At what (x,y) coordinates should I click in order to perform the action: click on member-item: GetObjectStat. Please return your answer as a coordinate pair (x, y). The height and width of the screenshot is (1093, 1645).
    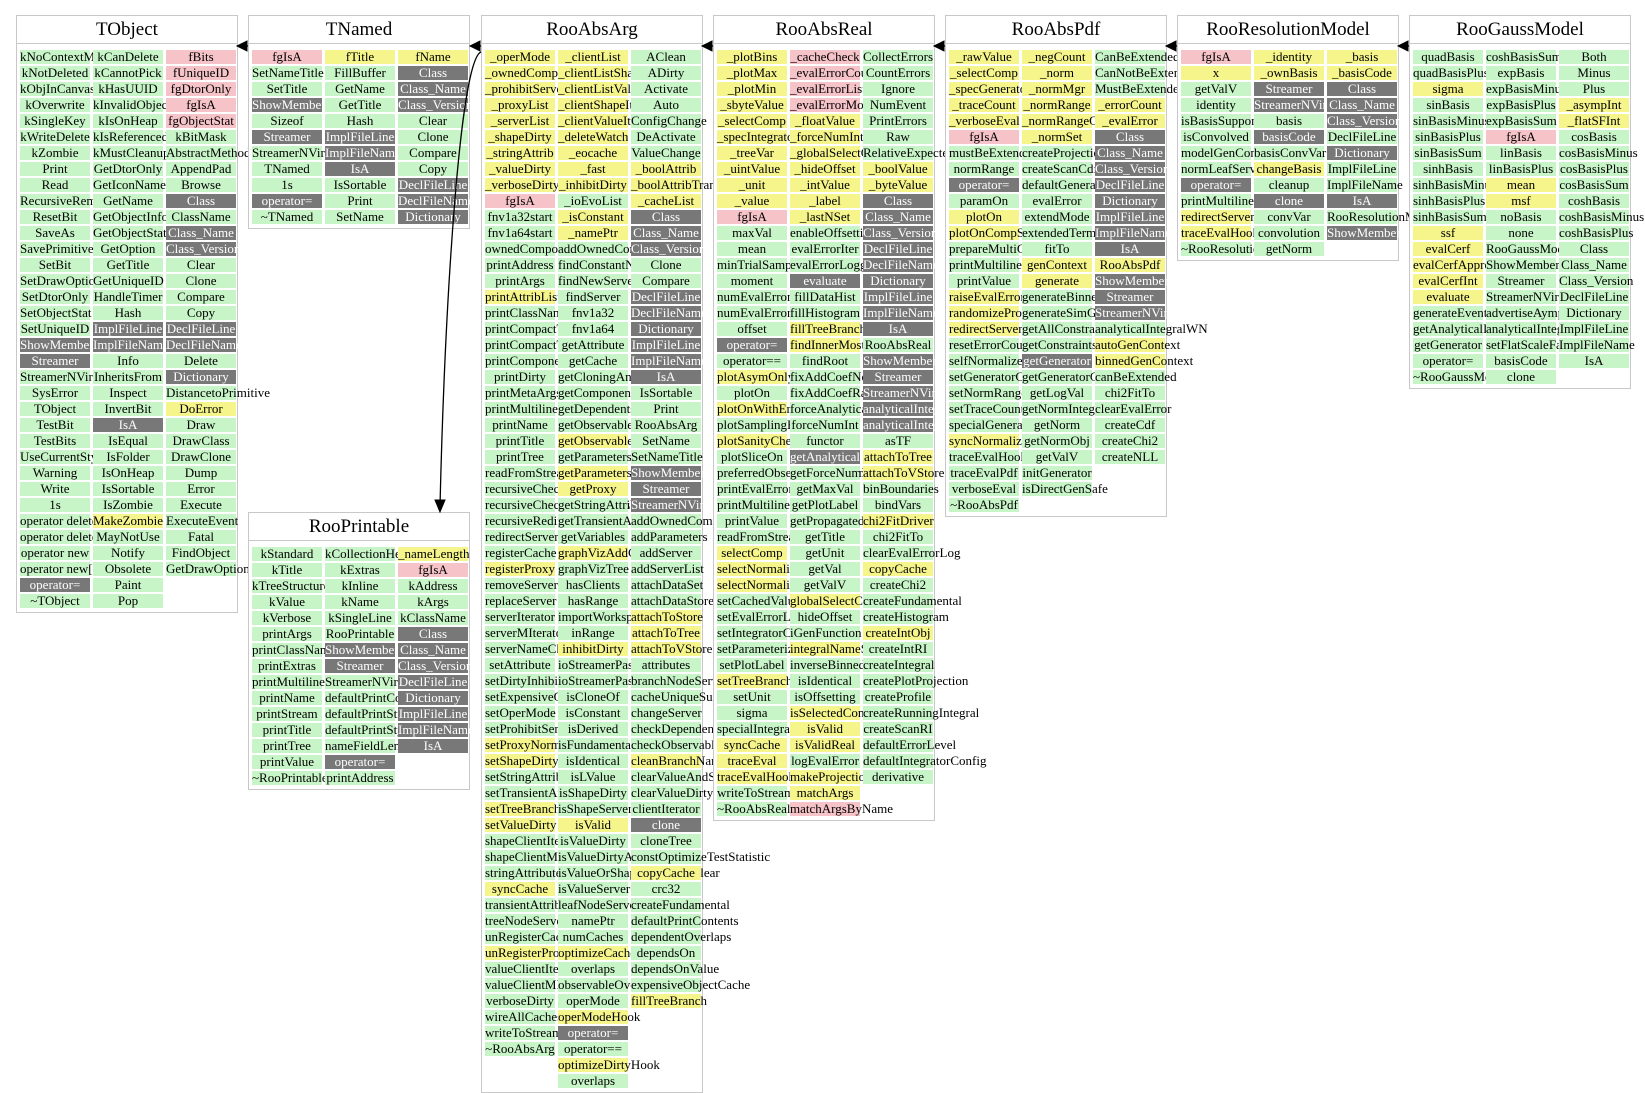
    Looking at the image, I should click on (130, 233).